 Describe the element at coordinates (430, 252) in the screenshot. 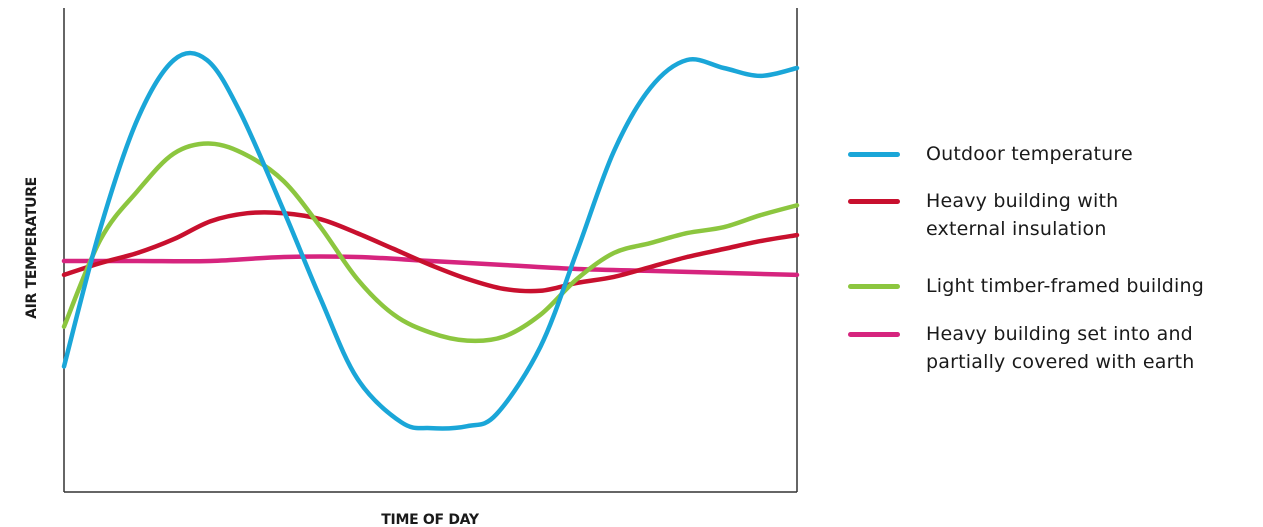

I see `series-line-heavy-insulated` at that location.